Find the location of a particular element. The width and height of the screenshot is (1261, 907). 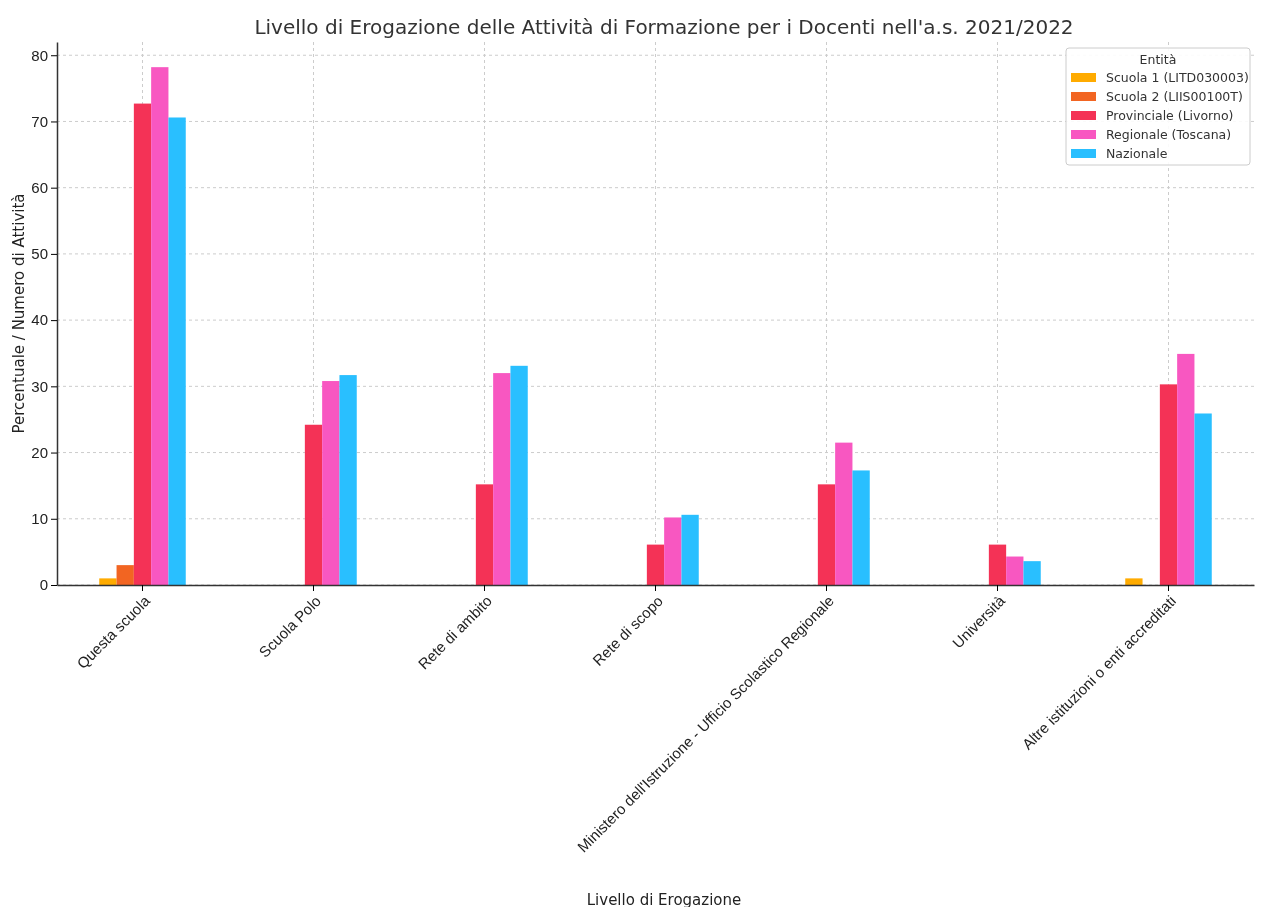

y-tick-label: 60 is located at coordinates (39, 187).